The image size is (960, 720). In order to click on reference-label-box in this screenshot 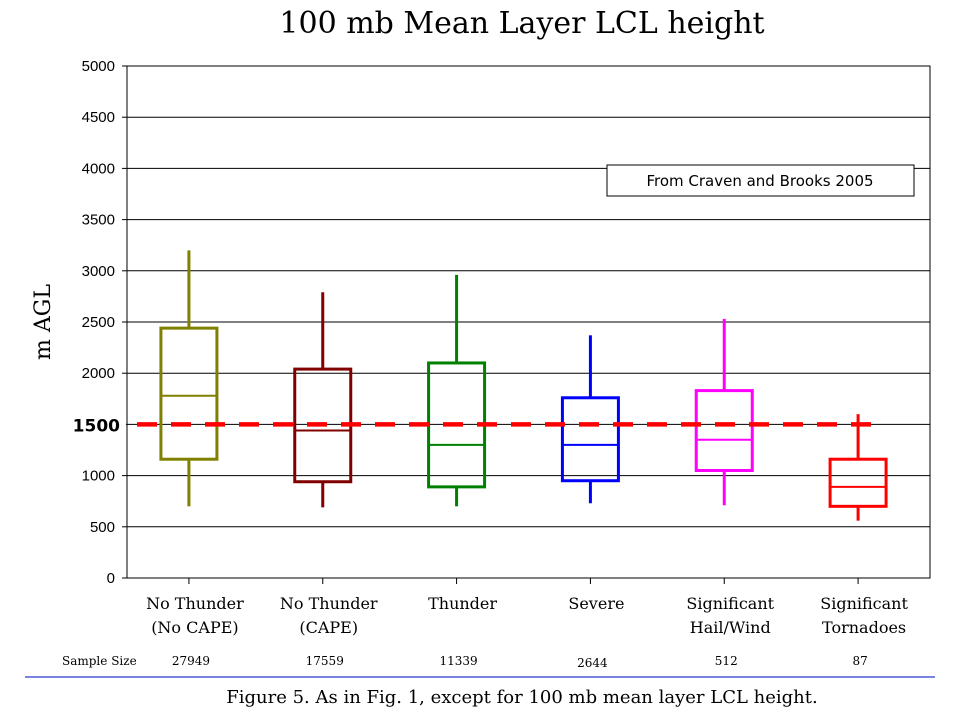, I will do `click(91, 424)`.